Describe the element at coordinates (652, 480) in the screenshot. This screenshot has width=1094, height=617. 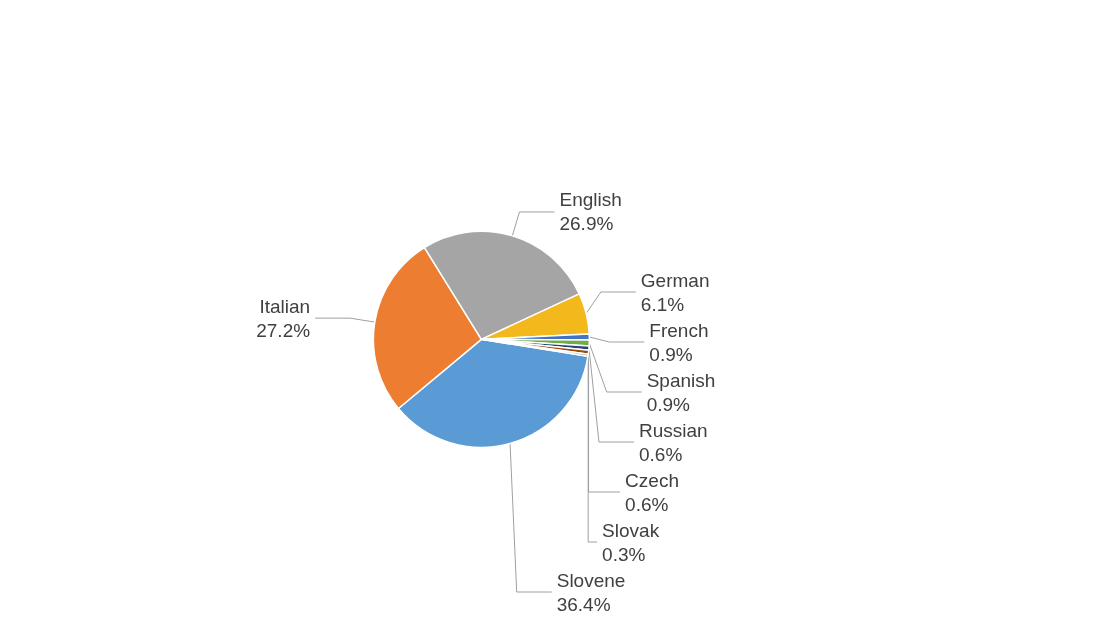
I see `slice-label: Czech` at that location.